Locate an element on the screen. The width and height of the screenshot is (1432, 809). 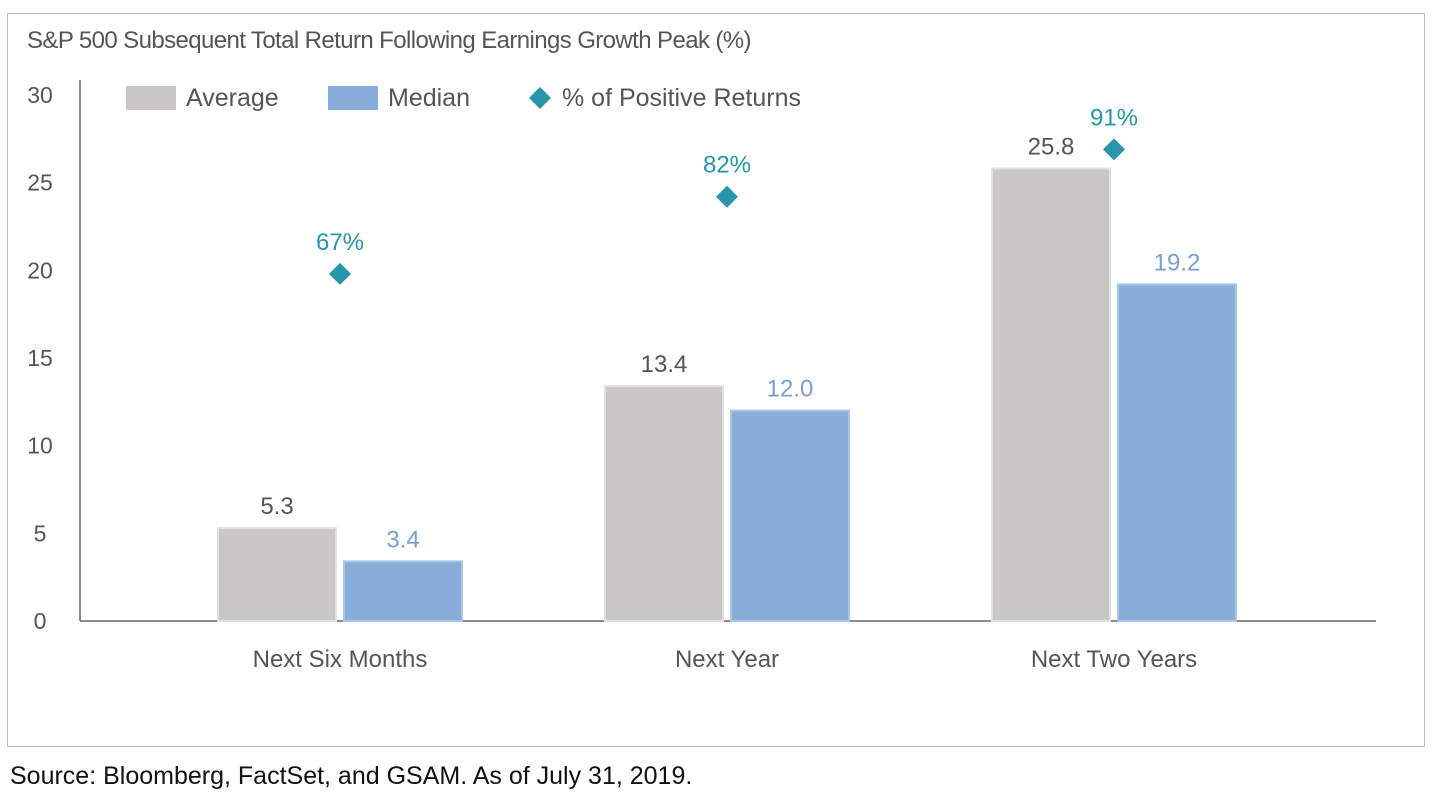
y-tick-label: 0 is located at coordinates (40, 621).